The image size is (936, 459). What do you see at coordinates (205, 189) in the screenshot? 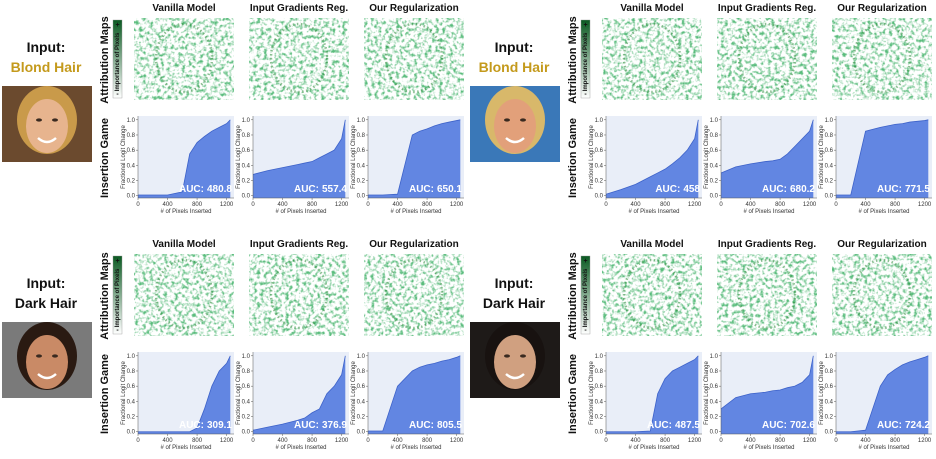
I see `auc-label: AUC: 480.8` at bounding box center [205, 189].